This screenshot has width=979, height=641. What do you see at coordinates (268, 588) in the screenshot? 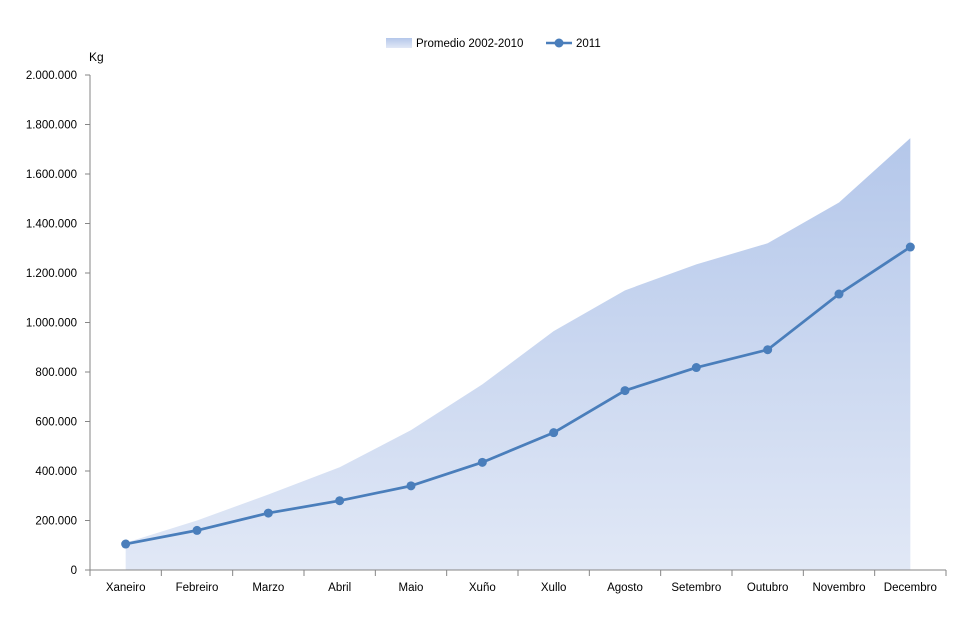
I see `x-tick-label: Marzo` at bounding box center [268, 588].